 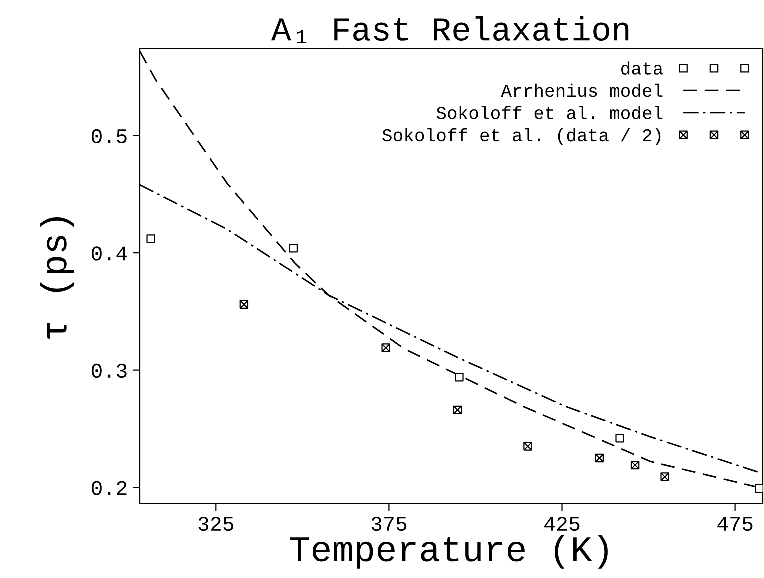 I want to click on x-tick-label: 325, so click(x=216, y=524).